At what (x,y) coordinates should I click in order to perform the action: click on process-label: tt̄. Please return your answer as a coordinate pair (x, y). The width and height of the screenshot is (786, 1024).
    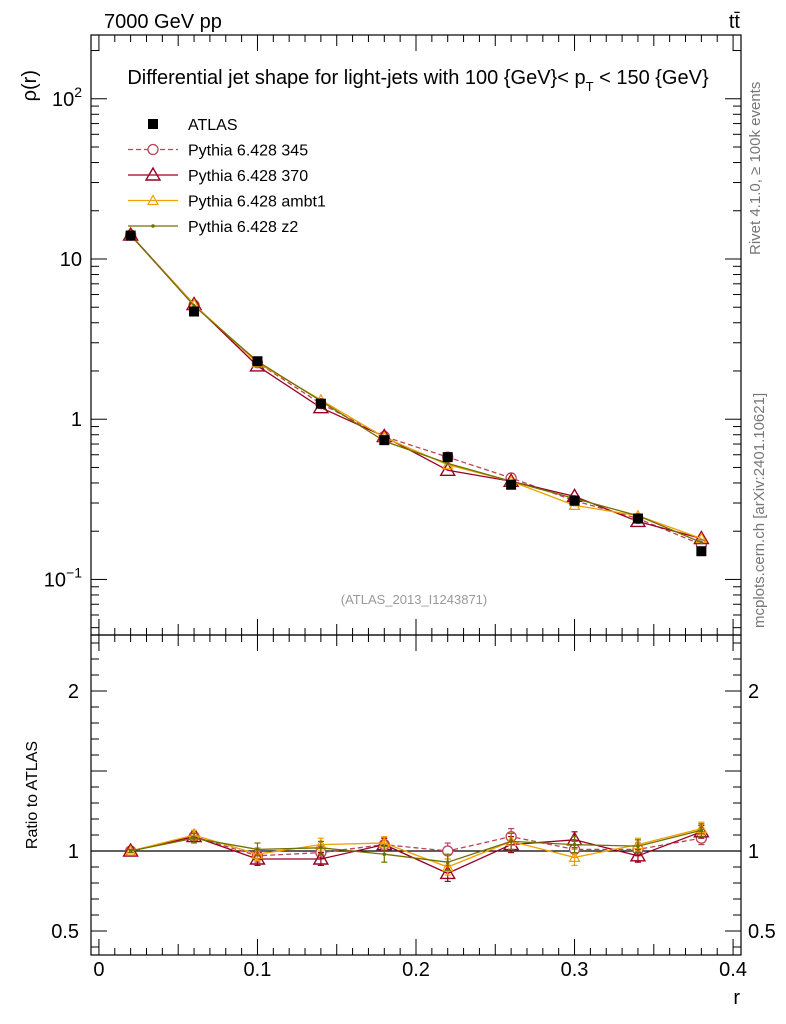
    Looking at the image, I should click on (735, 22).